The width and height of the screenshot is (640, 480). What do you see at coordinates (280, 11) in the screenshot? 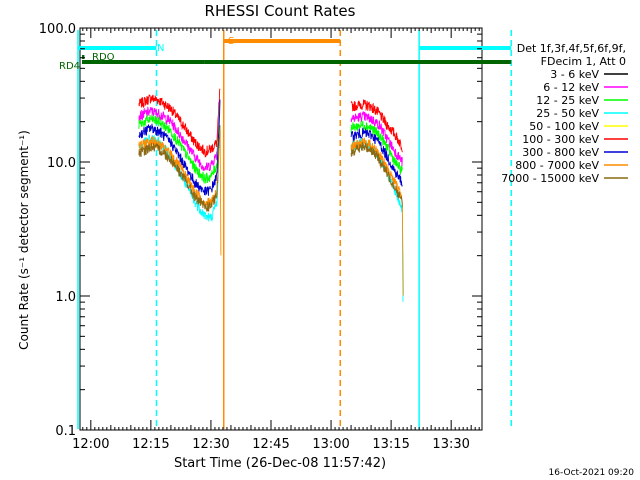
I see `chart-title: RHESSI Count Rates` at bounding box center [280, 11].